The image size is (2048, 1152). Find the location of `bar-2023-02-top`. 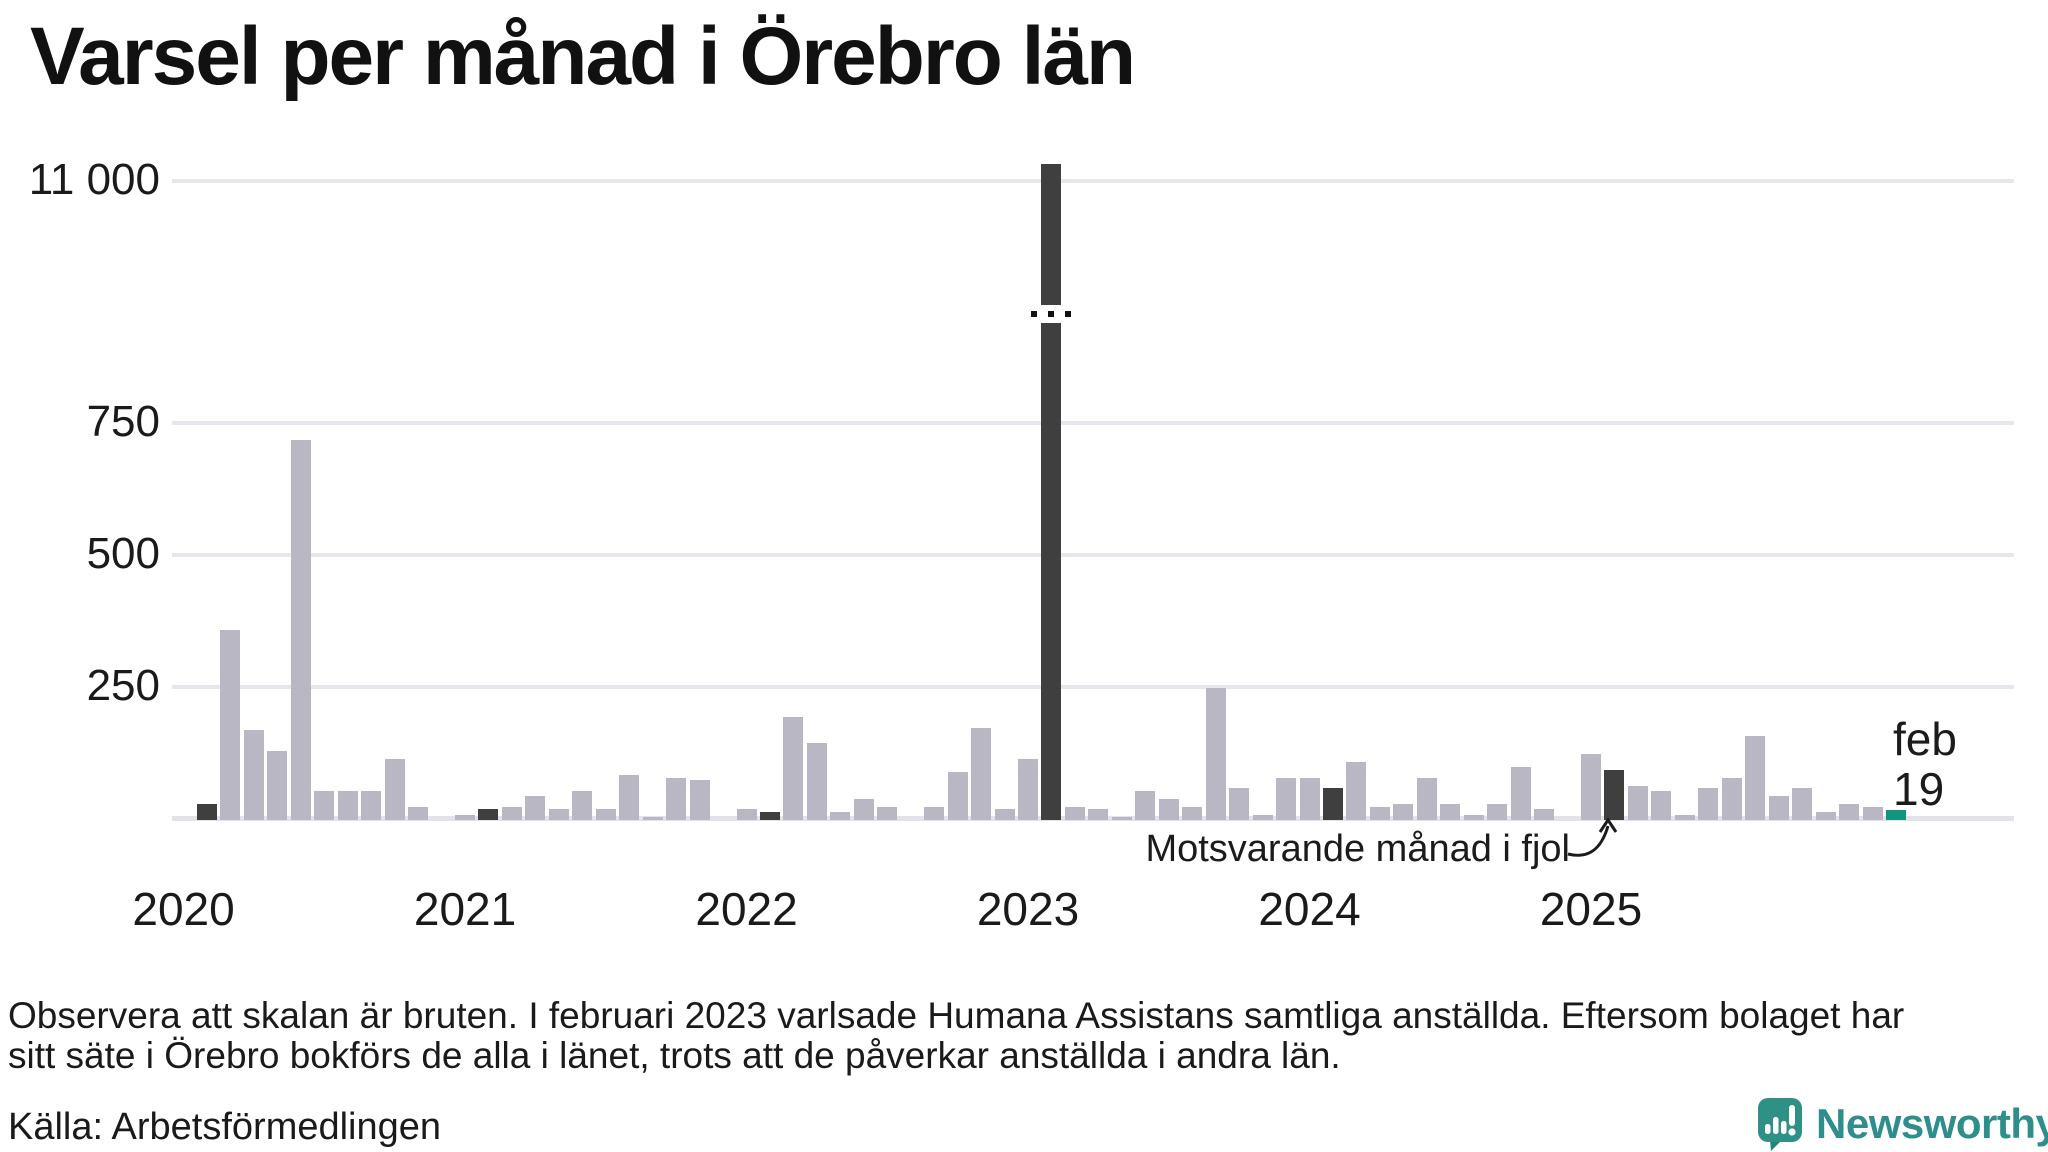

bar-2023-02-top is located at coordinates (1051, 234).